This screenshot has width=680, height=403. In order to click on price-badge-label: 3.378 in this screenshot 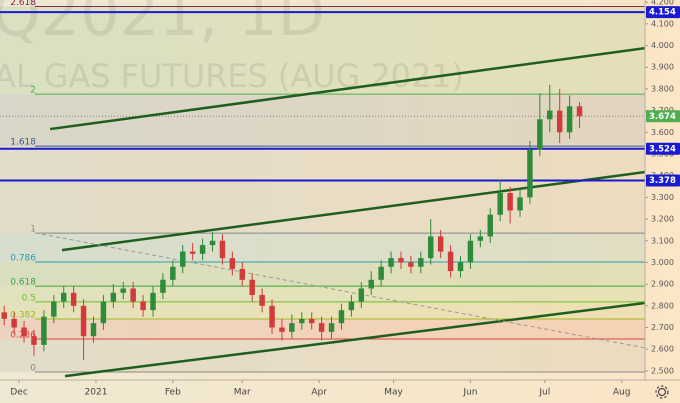, I will do `click(662, 181)`.